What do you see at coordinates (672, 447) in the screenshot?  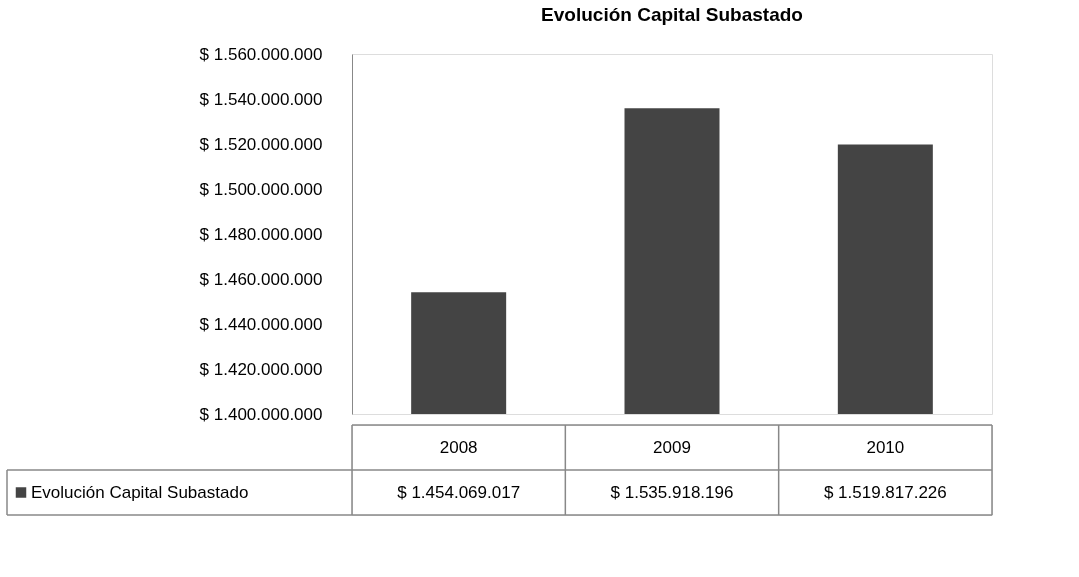 I see `x-tick-label: 2009` at bounding box center [672, 447].